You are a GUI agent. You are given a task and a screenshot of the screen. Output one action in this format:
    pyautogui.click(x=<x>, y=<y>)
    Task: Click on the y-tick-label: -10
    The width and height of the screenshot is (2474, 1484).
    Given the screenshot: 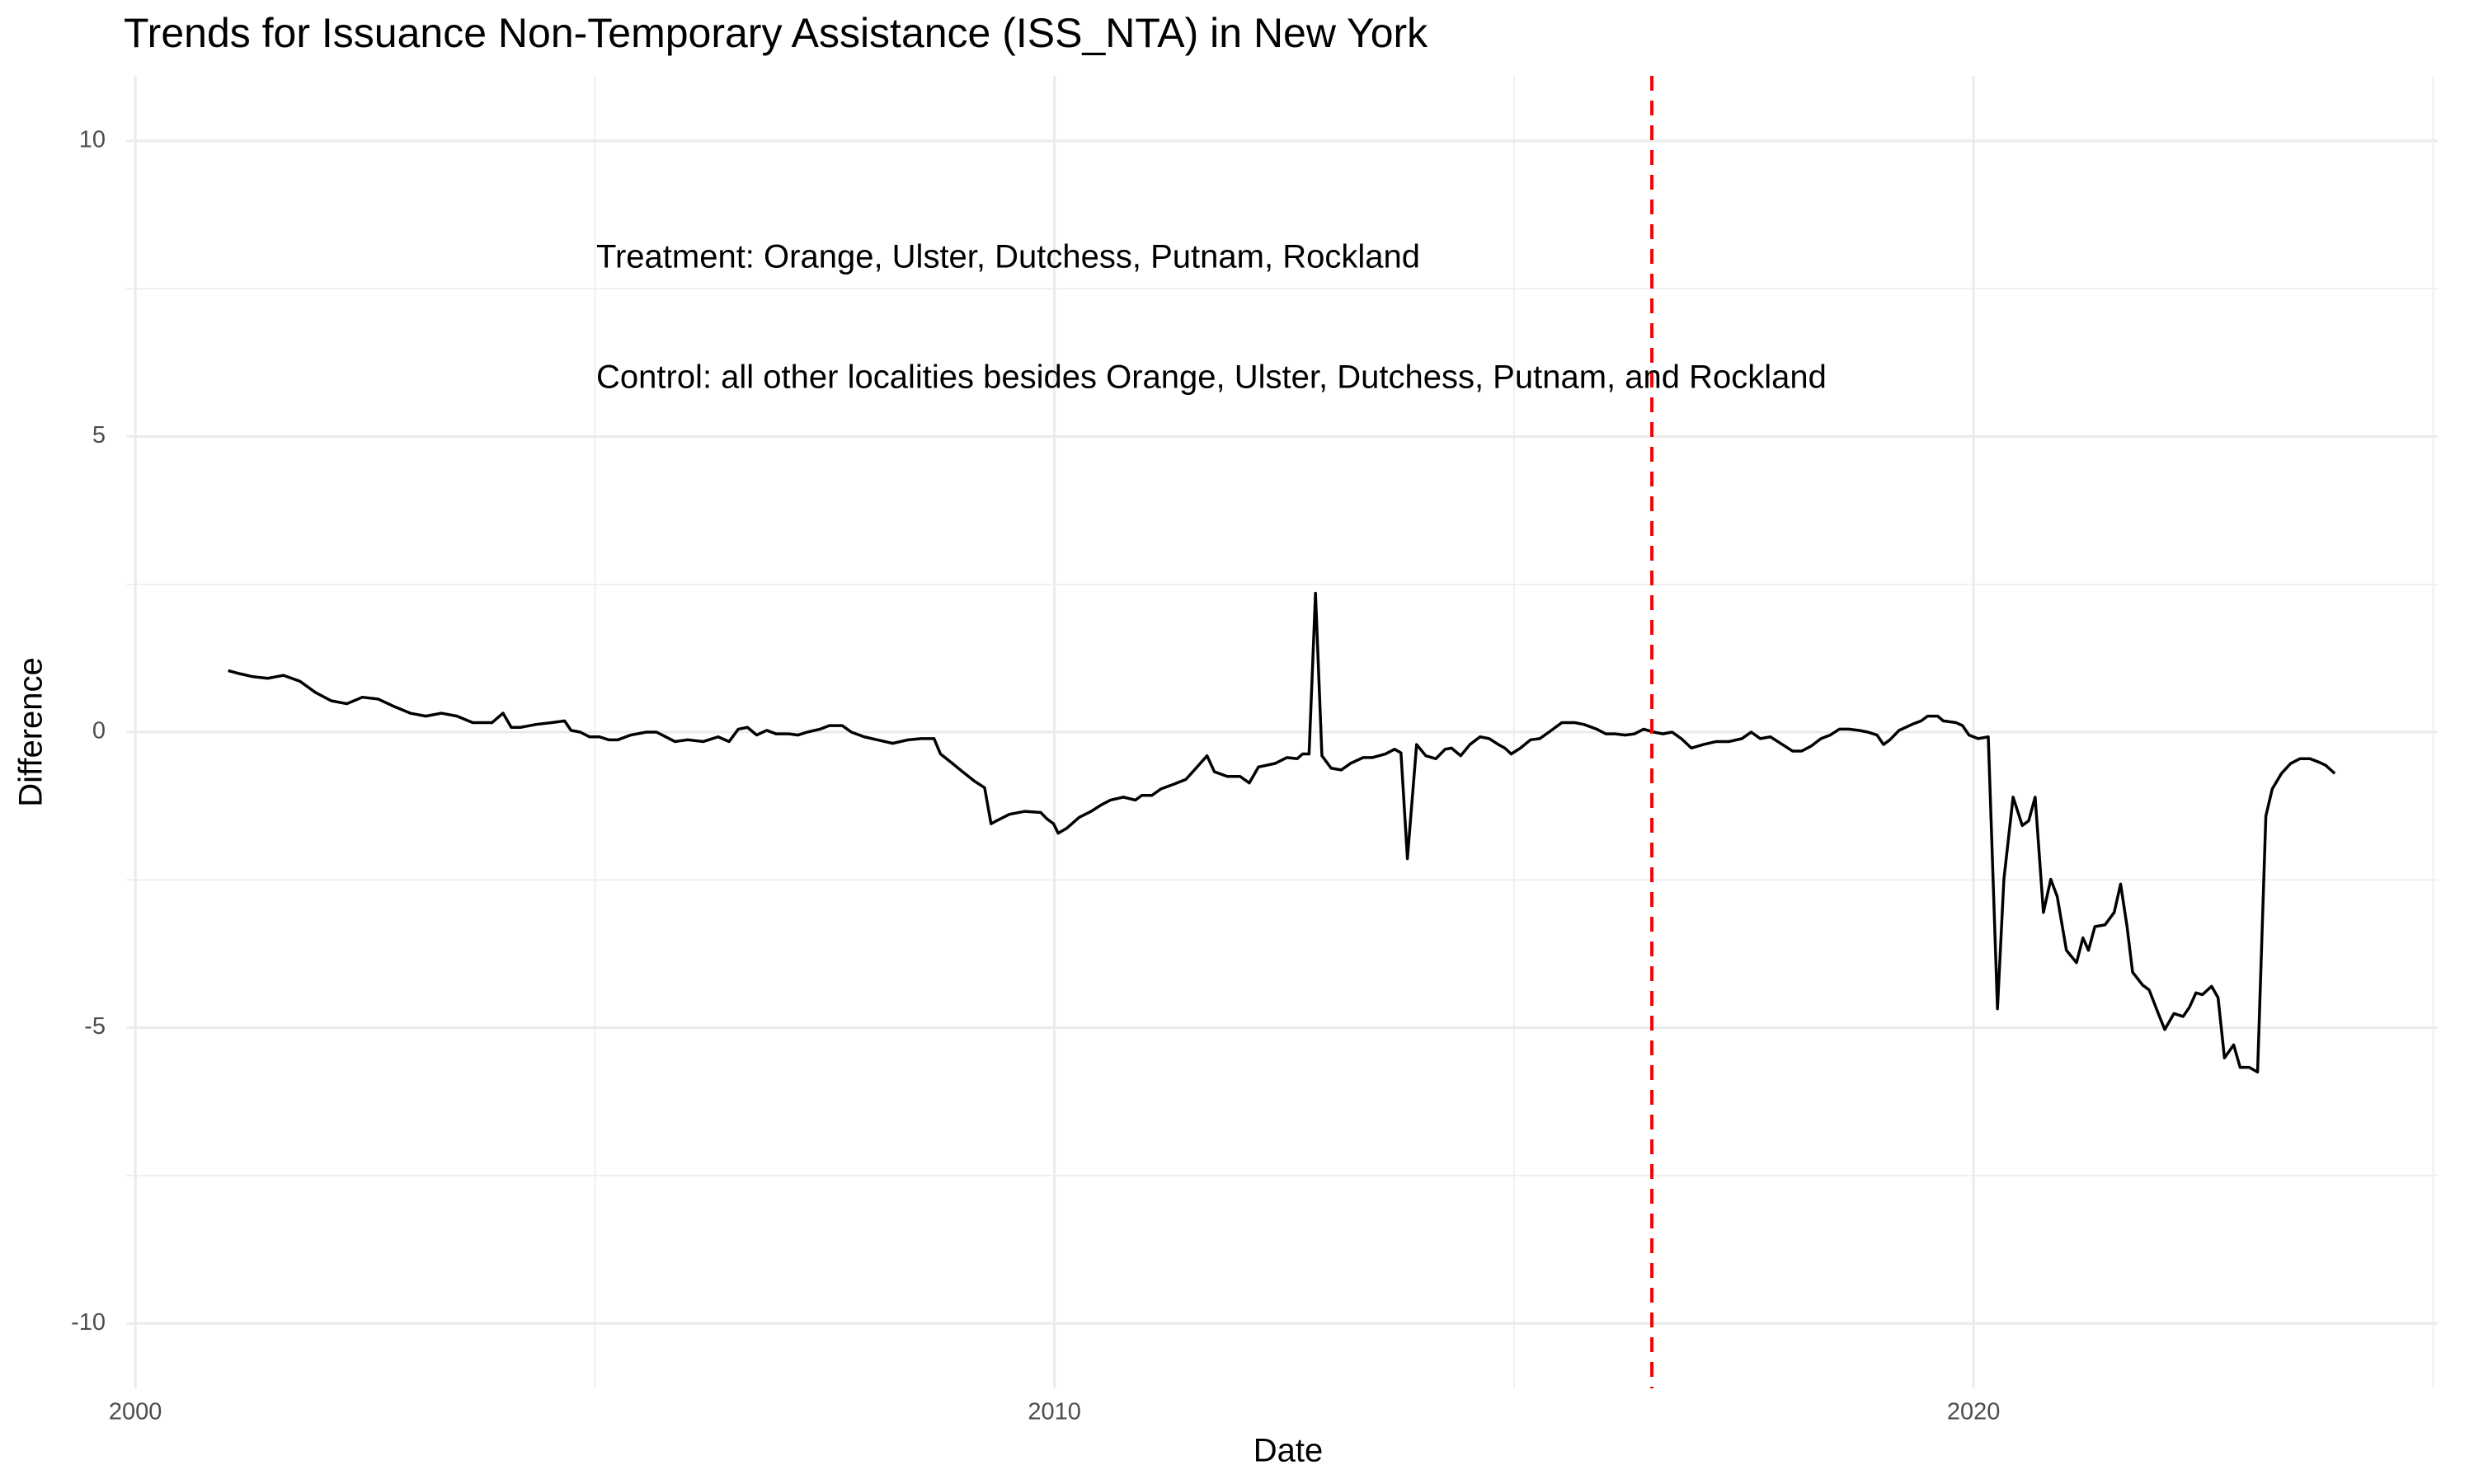 What is the action you would take?
    pyautogui.click(x=88, y=1322)
    